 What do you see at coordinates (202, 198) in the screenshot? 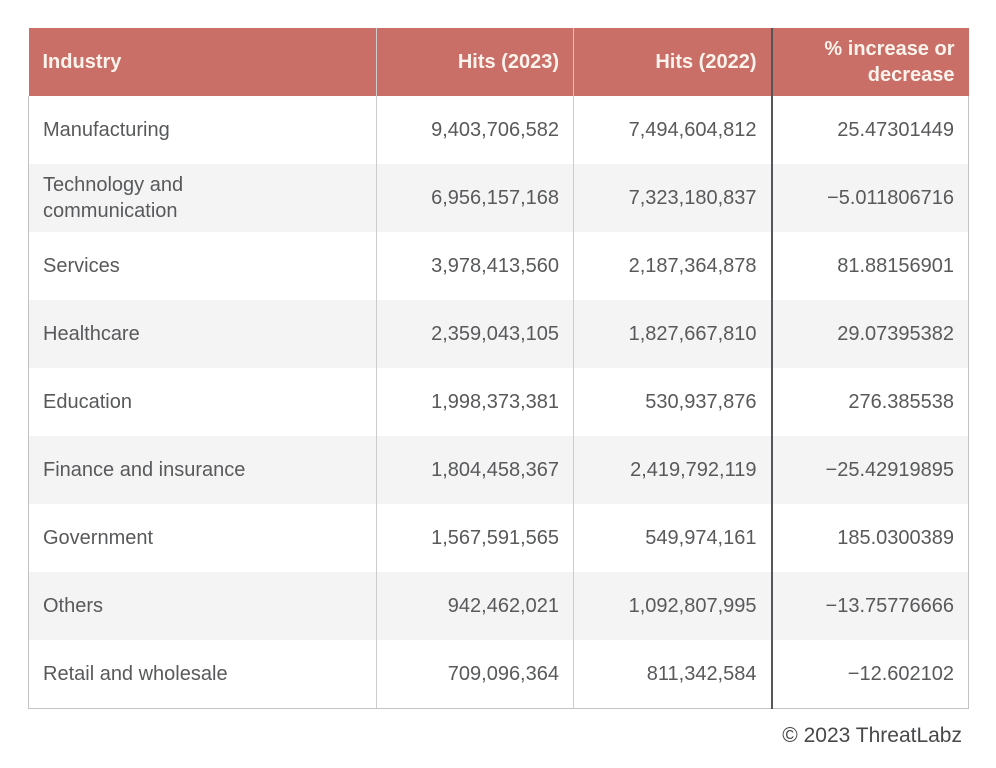
I see `industry-cell: Technology and communication` at bounding box center [202, 198].